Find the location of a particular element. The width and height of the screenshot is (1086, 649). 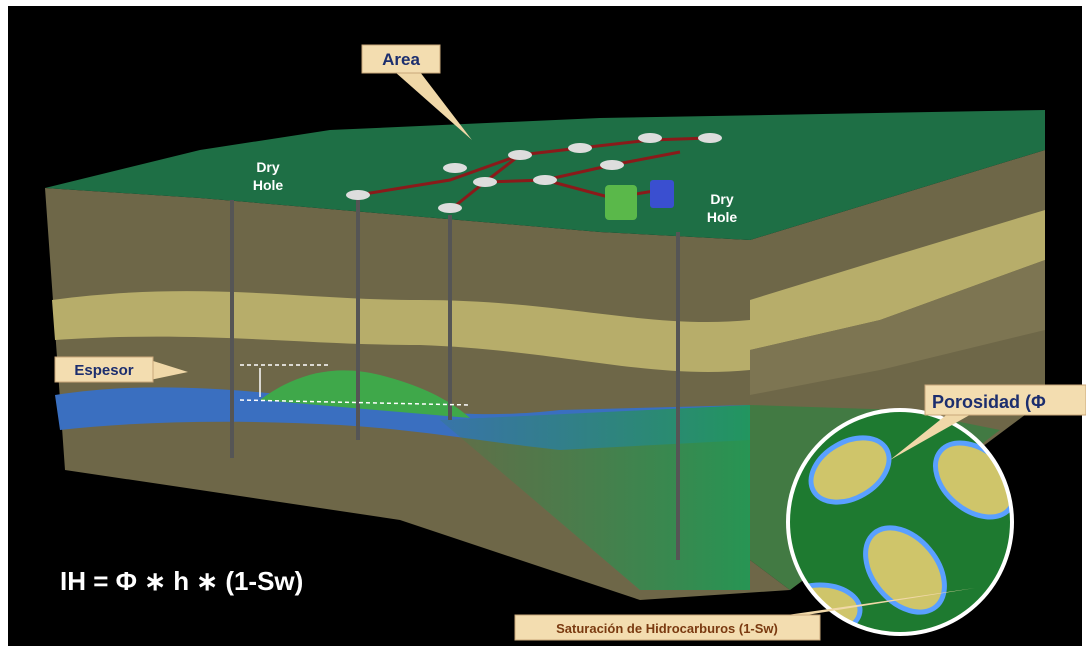

rigs is located at coordinates (534, 173).